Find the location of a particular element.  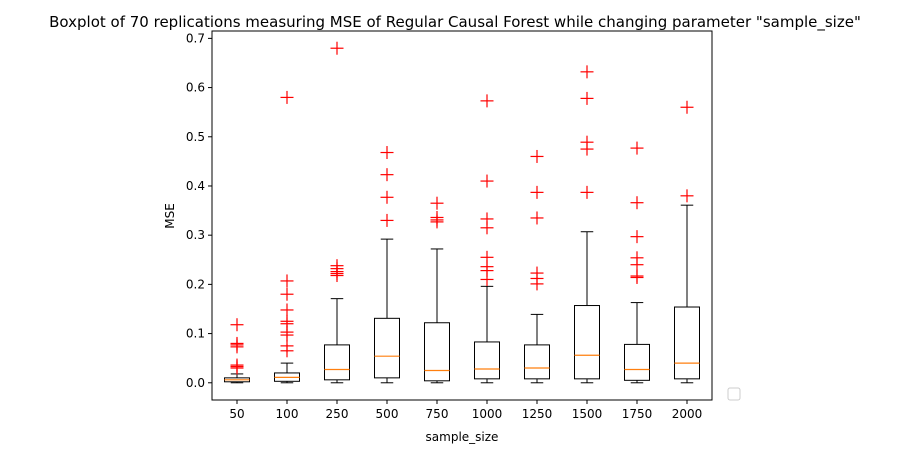

x-tick-label: 1750 is located at coordinates (637, 414).